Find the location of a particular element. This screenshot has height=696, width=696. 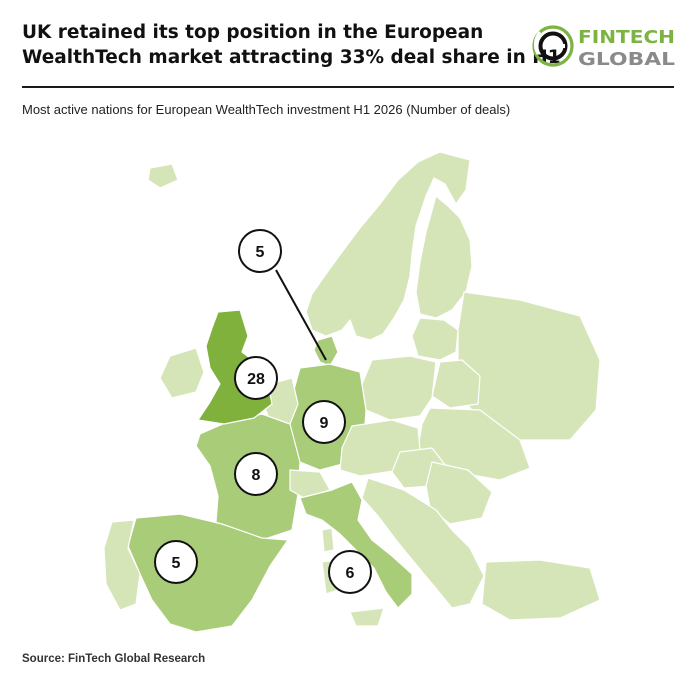

deal-count-label-it: 6 is located at coordinates (350, 573).